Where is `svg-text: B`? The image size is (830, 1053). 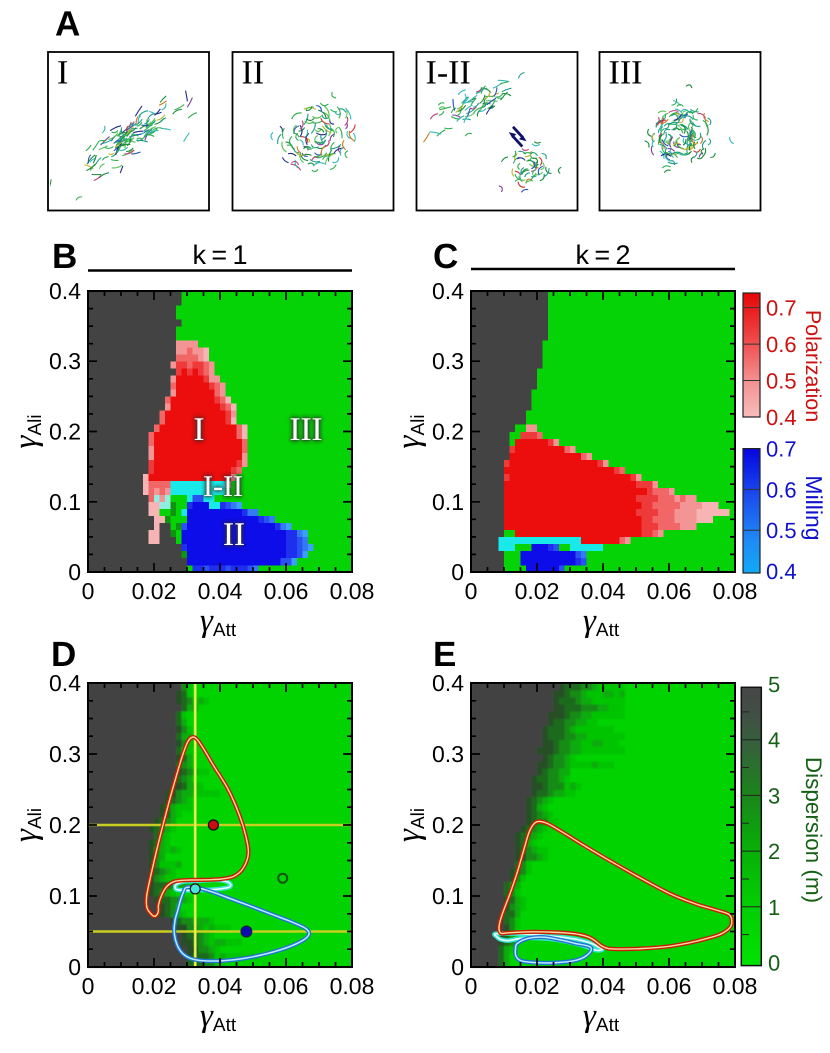
svg-text: B is located at coordinates (64, 256).